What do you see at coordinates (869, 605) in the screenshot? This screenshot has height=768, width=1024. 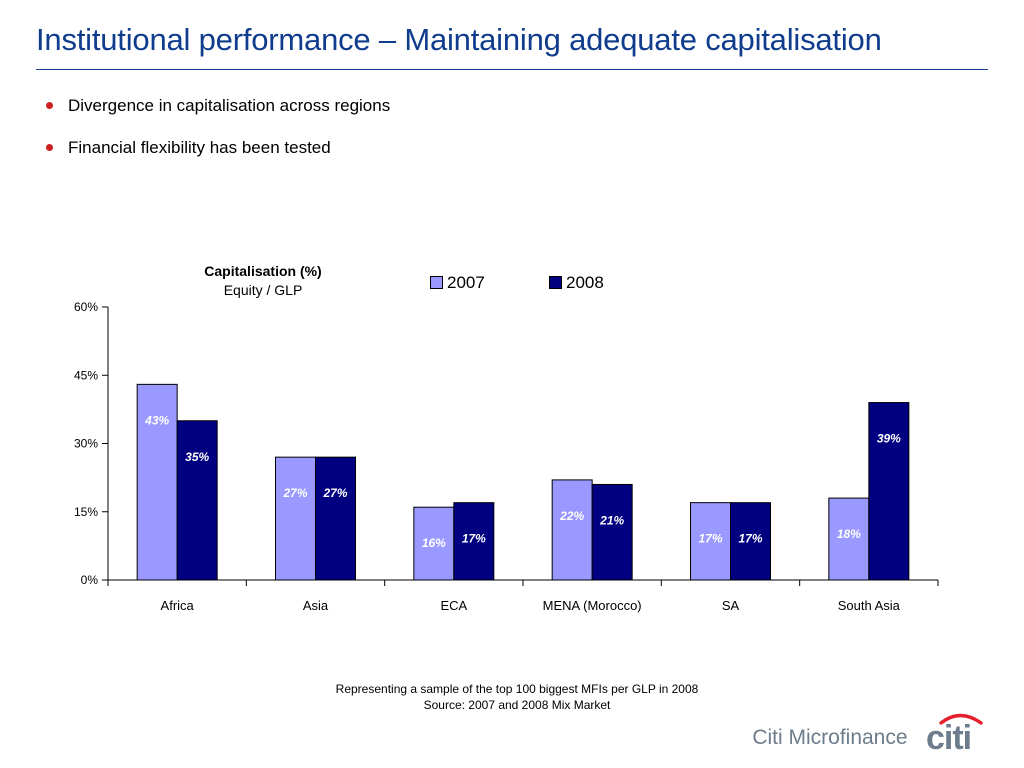 I see `x-tick-label: South Asia` at bounding box center [869, 605].